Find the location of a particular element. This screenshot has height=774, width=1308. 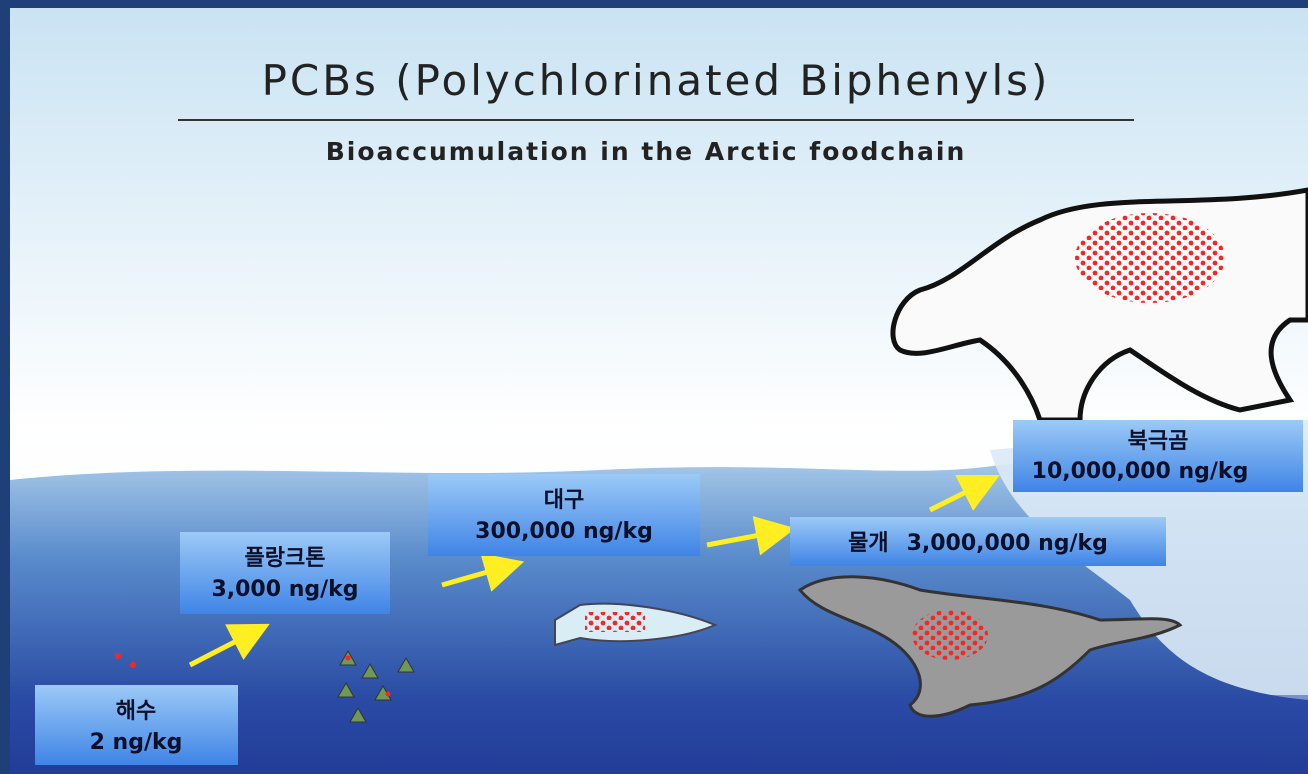

stage-text: 물개 3,000,000 ng/kg is located at coordinates (978, 543).